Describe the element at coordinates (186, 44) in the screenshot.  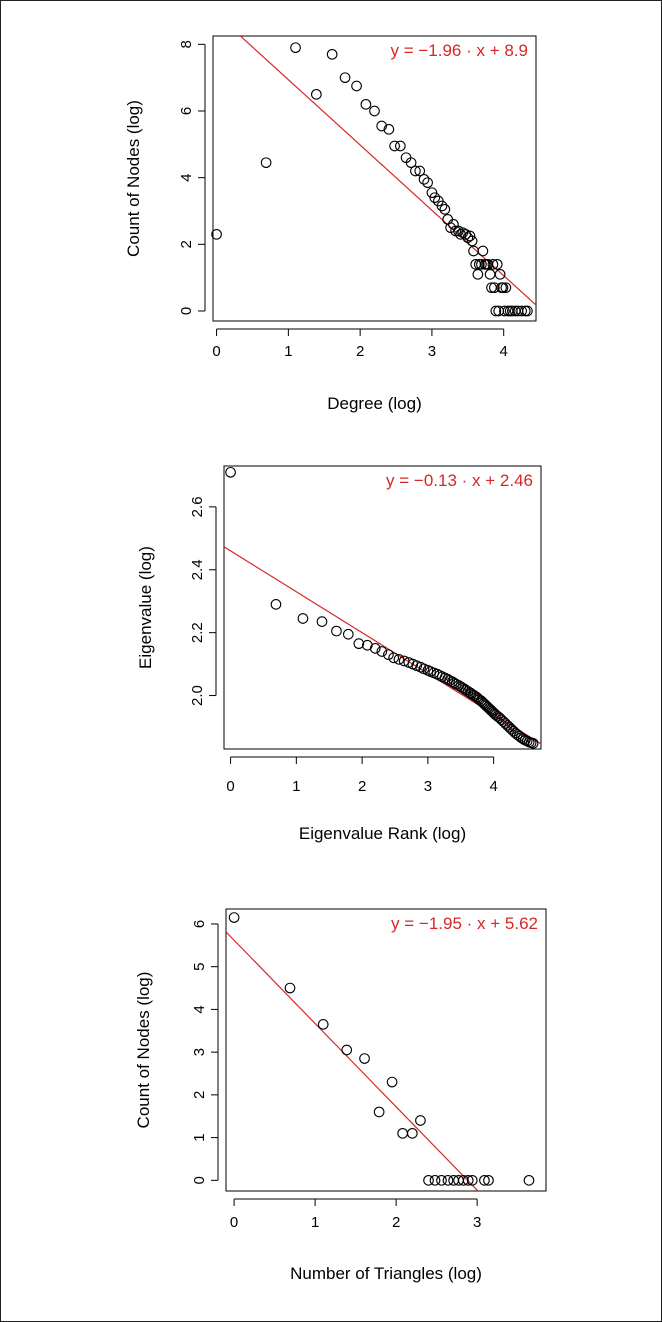
I see `y-tick-label: 8` at that location.